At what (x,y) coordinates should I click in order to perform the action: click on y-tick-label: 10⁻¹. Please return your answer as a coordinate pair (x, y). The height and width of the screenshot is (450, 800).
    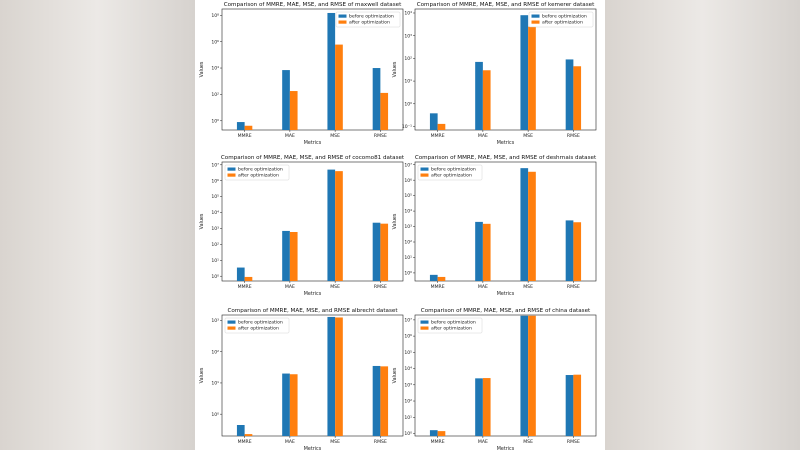
    Looking at the image, I should click on (407, 127).